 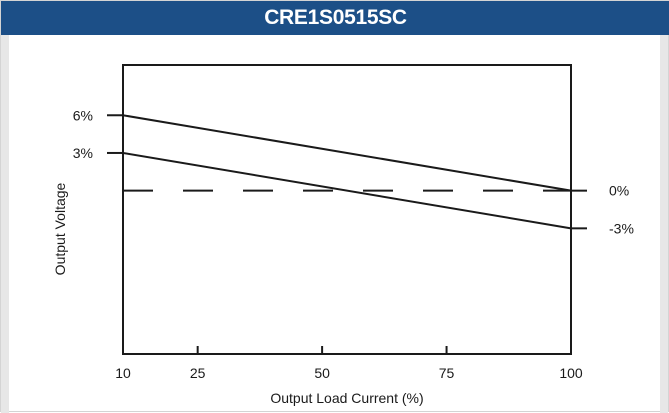 I want to click on y-left-tick-label: 3%, so click(x=83, y=153).